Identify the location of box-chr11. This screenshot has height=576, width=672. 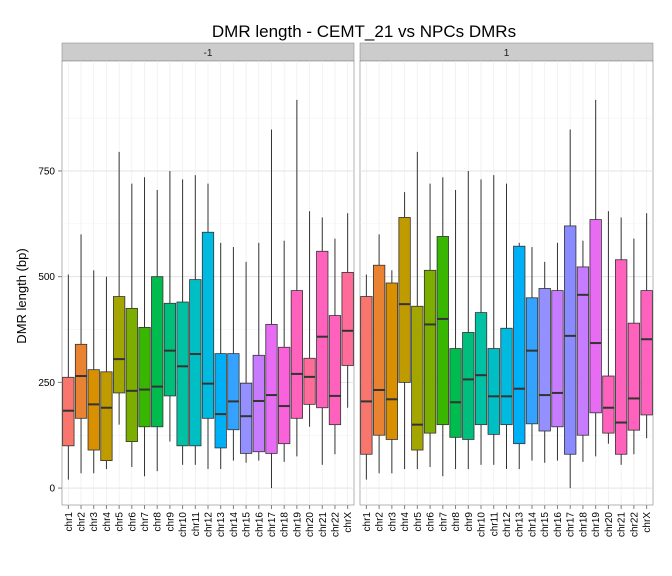
(493, 320).